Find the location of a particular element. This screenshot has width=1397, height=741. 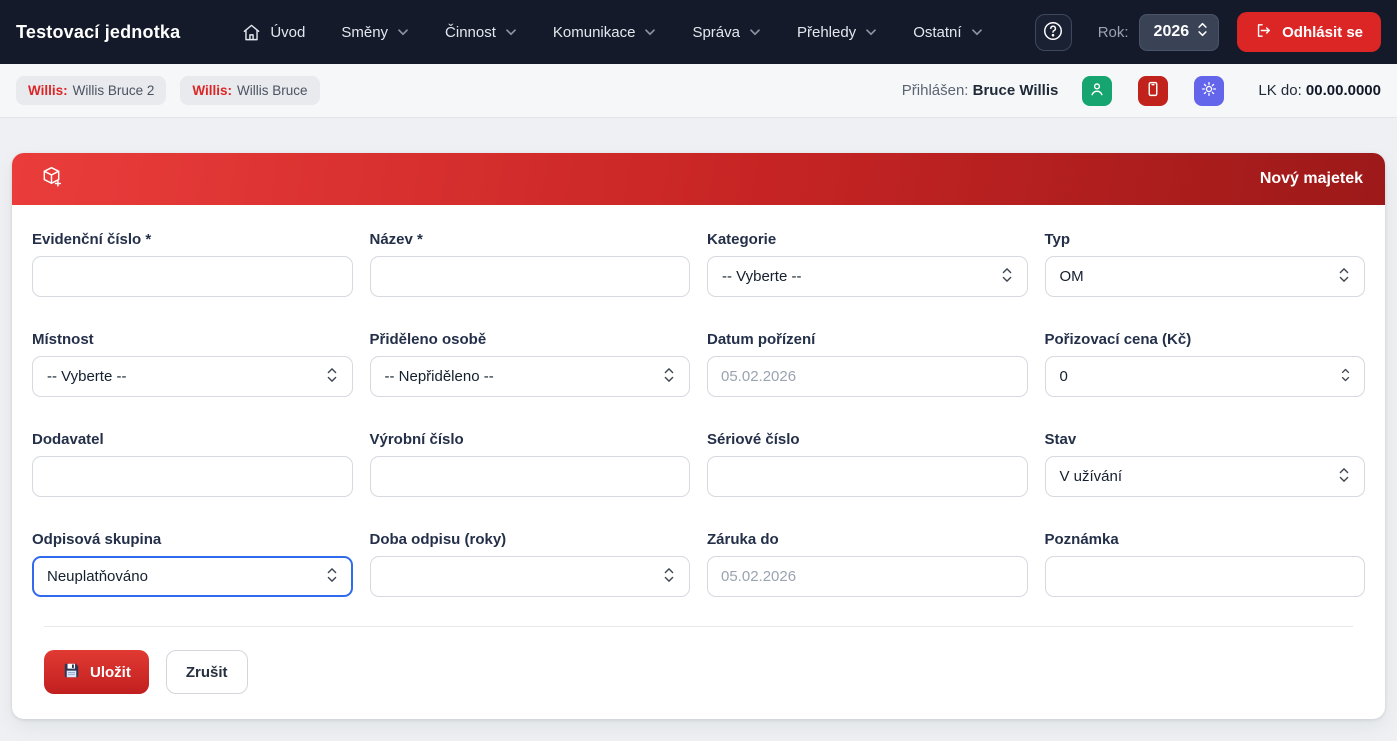

field-label: Poznámka is located at coordinates (1081, 539).